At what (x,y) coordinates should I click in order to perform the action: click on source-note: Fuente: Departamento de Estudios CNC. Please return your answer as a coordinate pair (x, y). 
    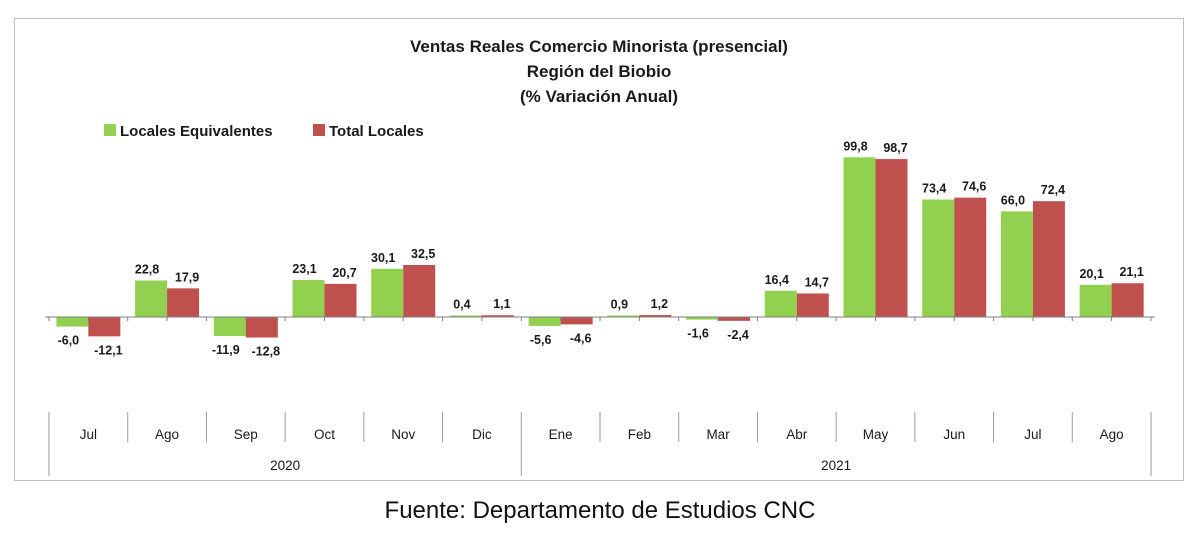
    Looking at the image, I should click on (600, 510).